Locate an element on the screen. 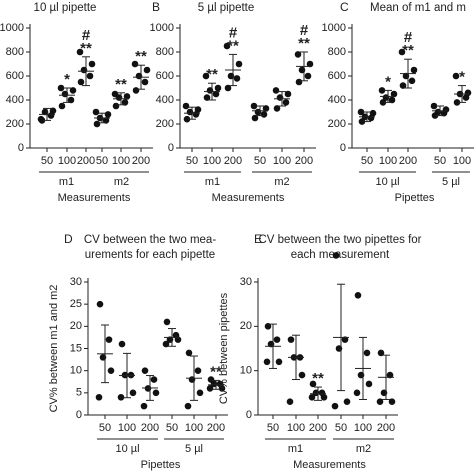 The height and width of the screenshot is (474, 474). panel-title: 5 µl pipette is located at coordinates (226, 8).